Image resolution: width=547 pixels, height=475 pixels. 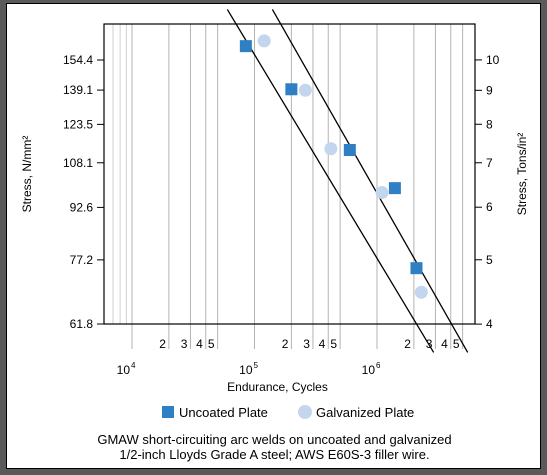 I want to click on y-right-tick-label: 9, so click(x=489, y=90).